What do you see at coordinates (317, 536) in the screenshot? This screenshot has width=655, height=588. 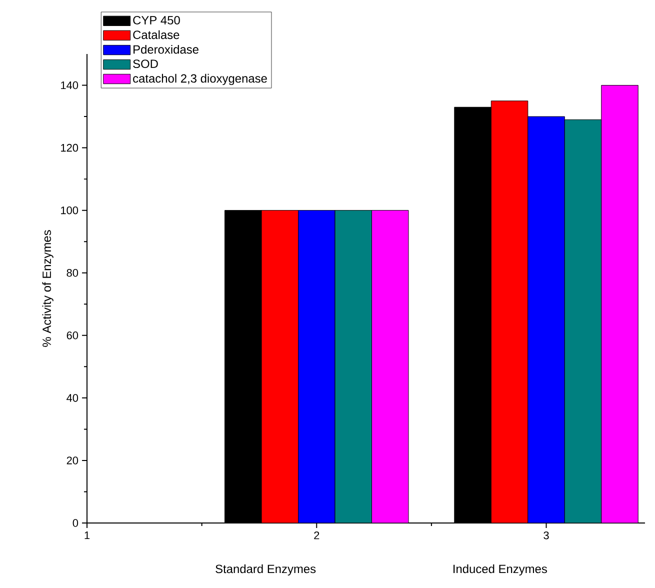 I see `x-tick-label: 2` at bounding box center [317, 536].